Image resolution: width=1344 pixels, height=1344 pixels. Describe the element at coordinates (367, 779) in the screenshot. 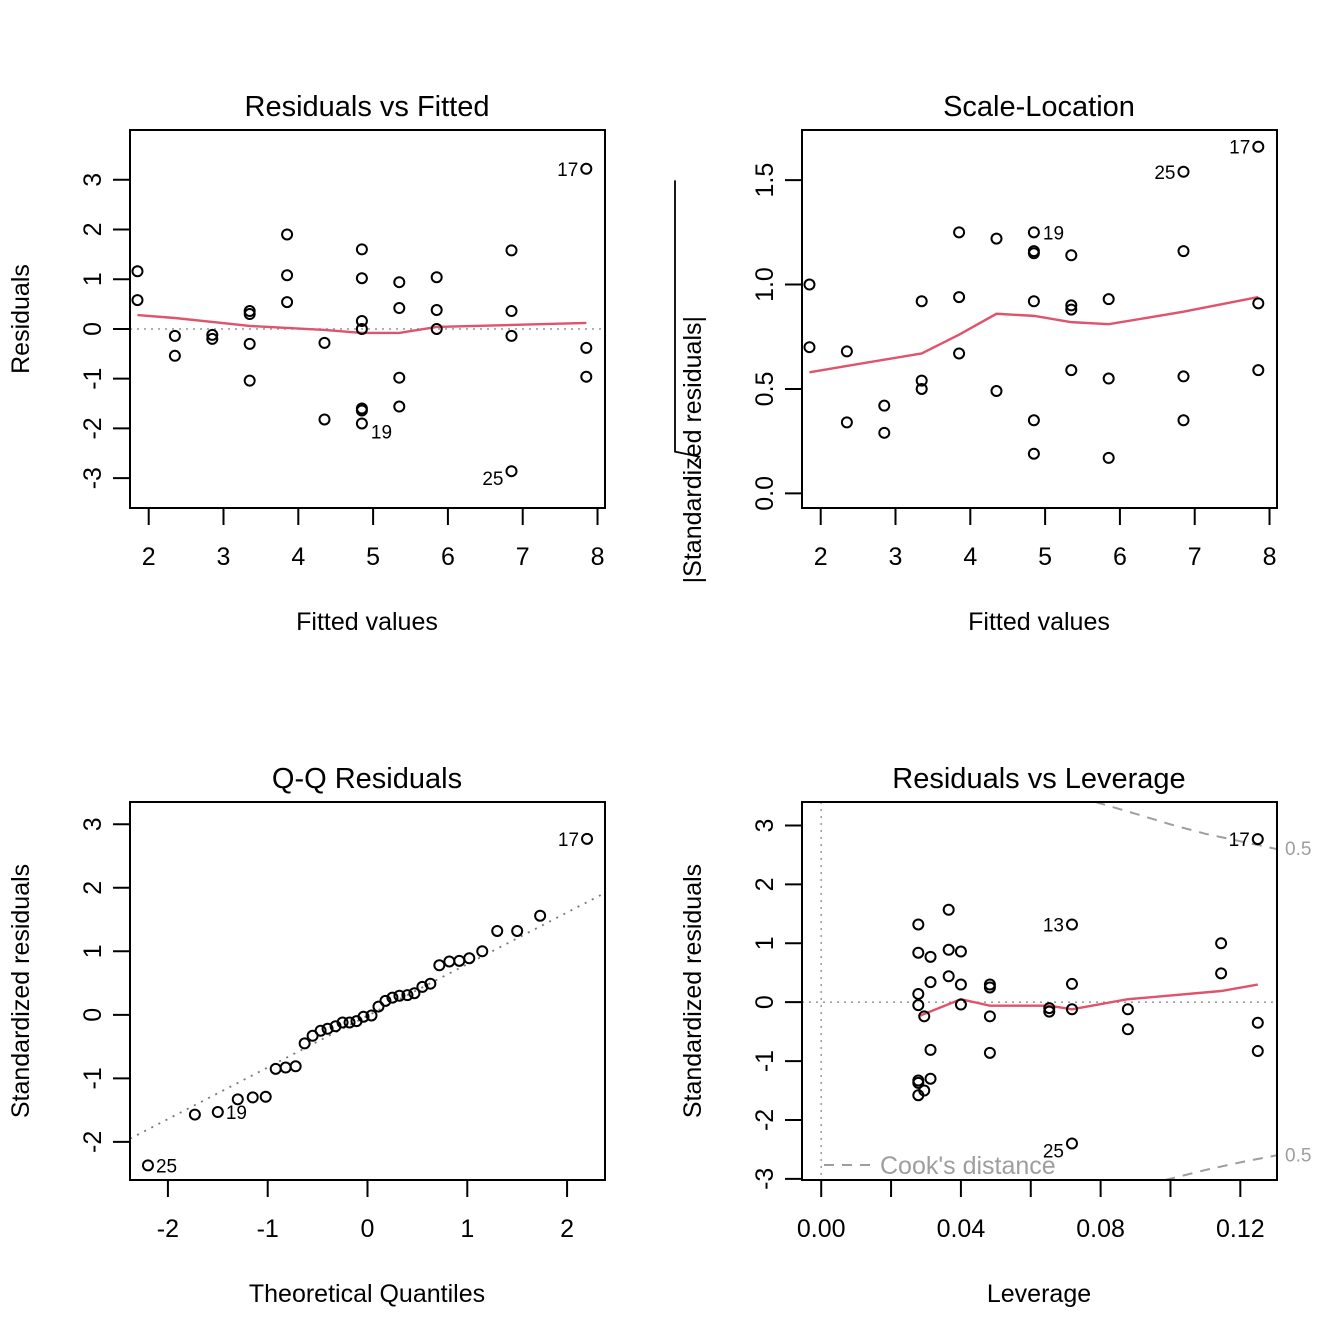

I see `panel-title: Q-Q Residuals` at that location.